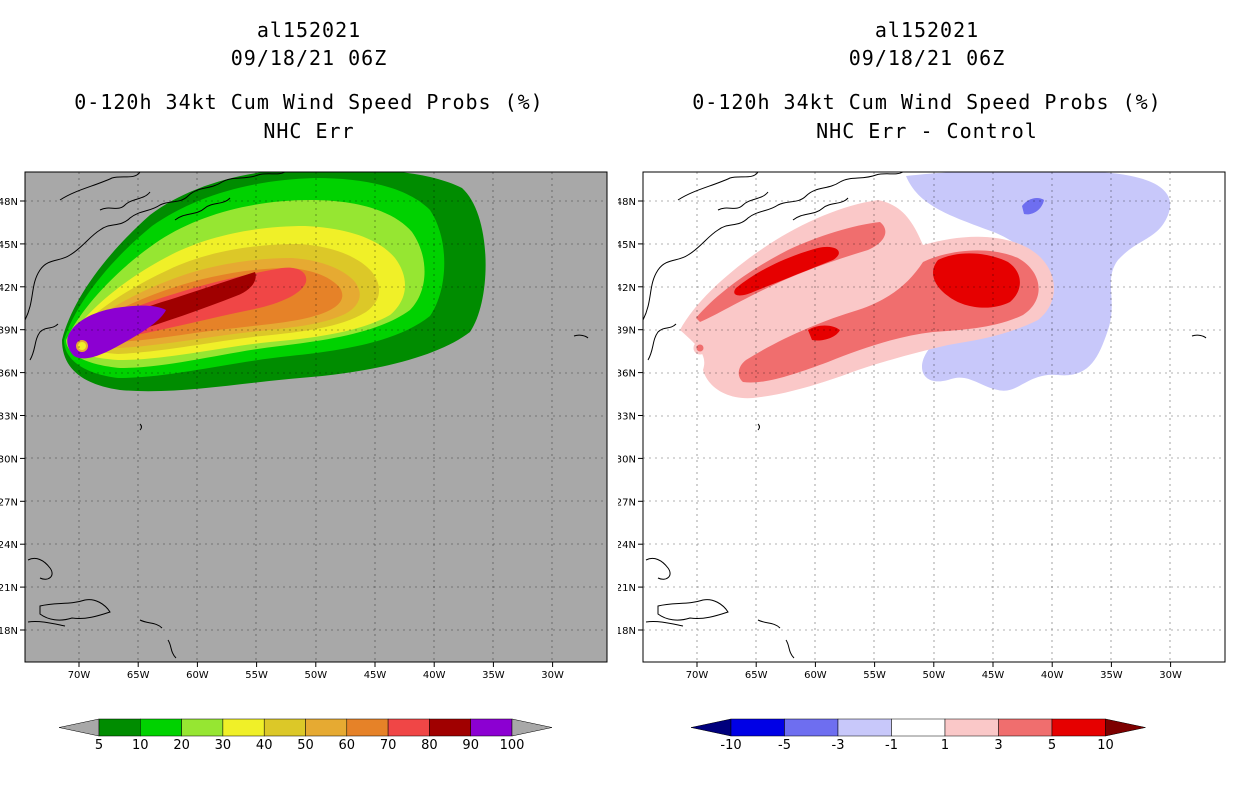  What do you see at coordinates (9, 417) in the screenshot?
I see `left-lat-label: 33N` at bounding box center [9, 417].